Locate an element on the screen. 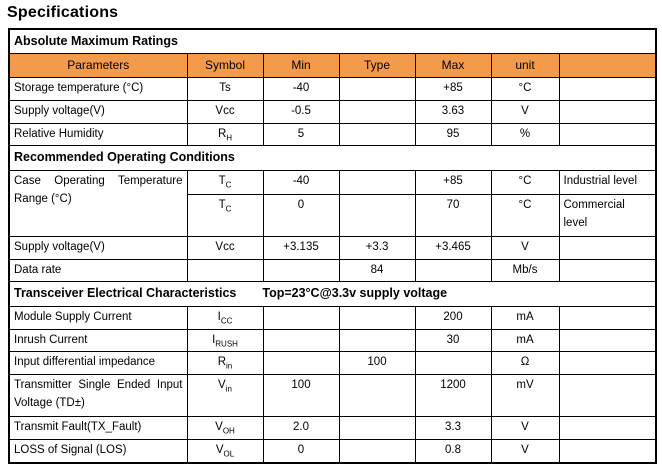 Image resolution: width=662 pixels, height=464 pixels. table-row: Input differential impedance Rin 100 Ω is located at coordinates (332, 363).